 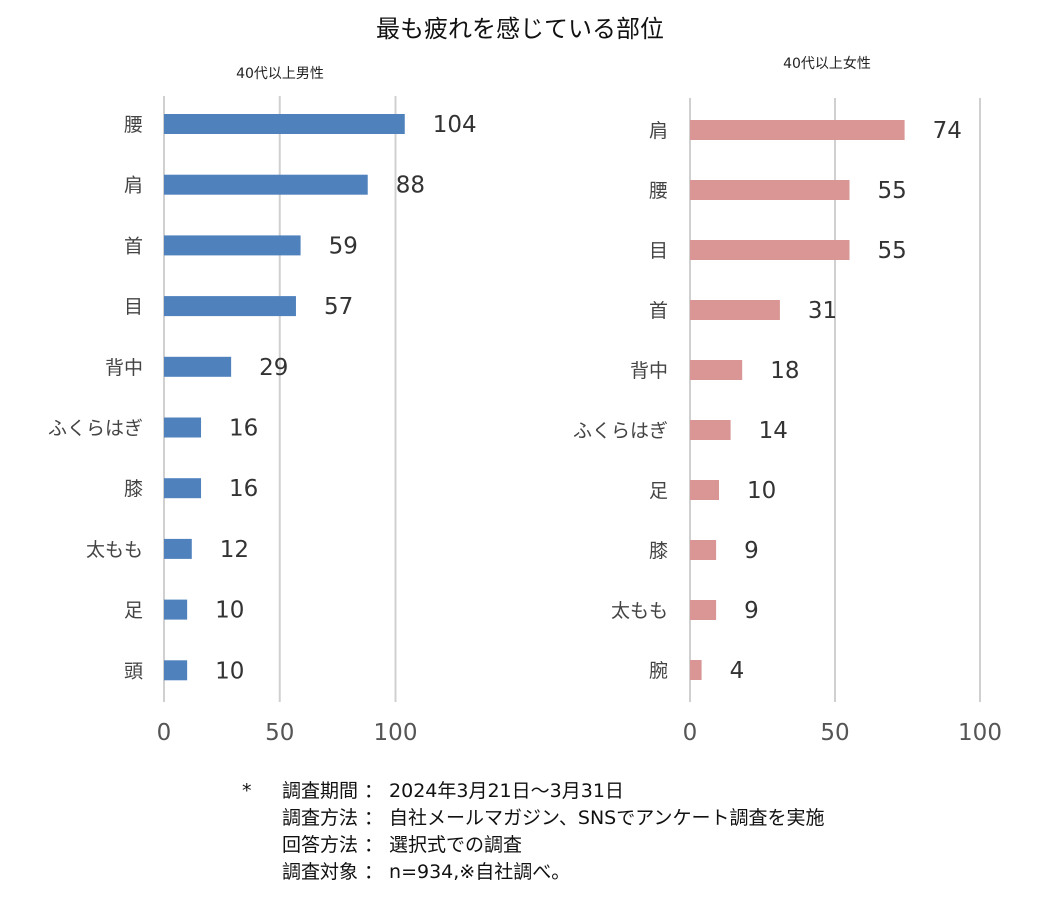 I want to click on value-label: 31, so click(x=822, y=311).